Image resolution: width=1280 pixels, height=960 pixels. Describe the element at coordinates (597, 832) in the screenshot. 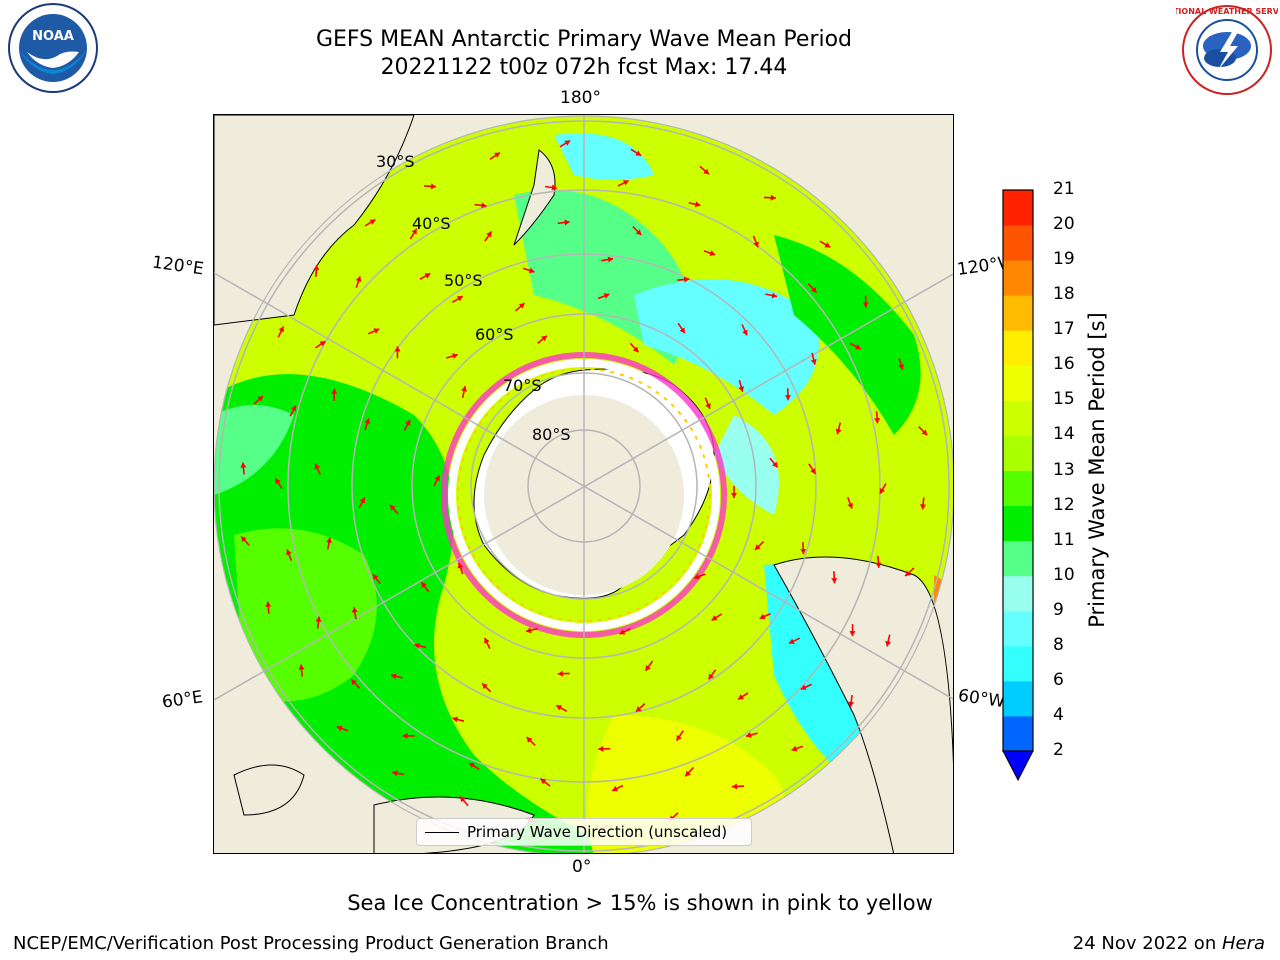

I see `legend-label: Primary Wave Direction (unscaled)` at that location.